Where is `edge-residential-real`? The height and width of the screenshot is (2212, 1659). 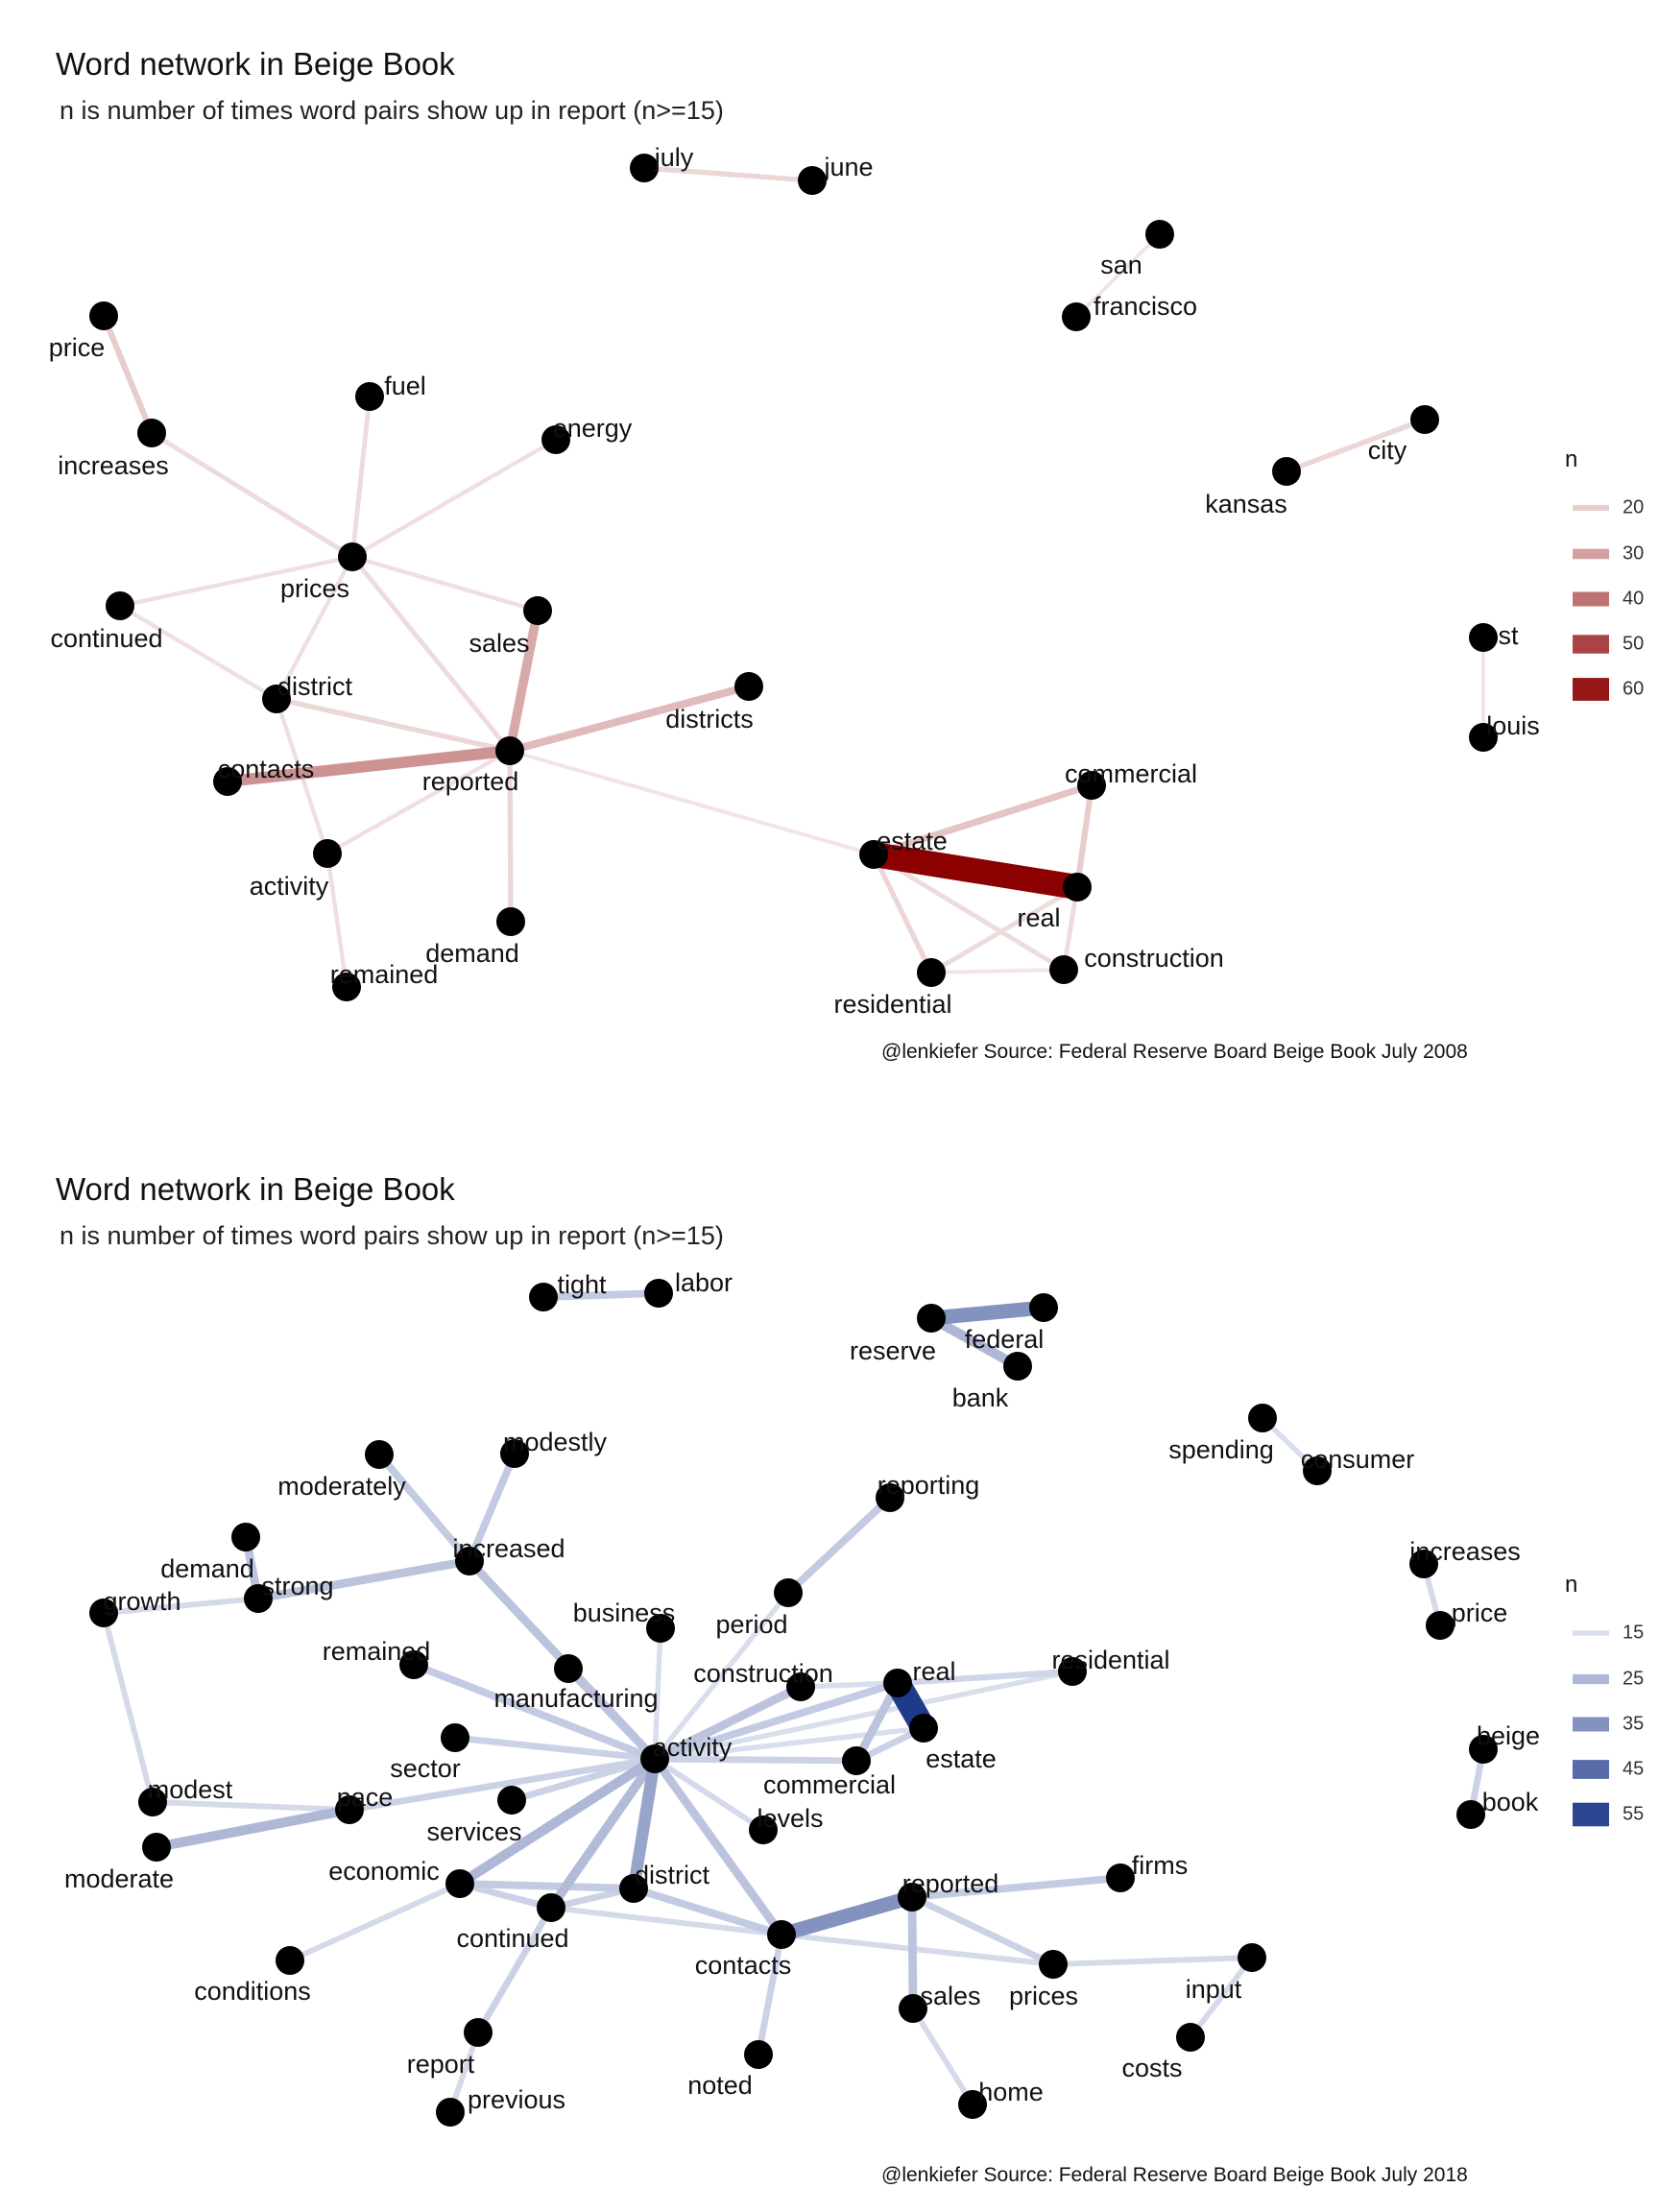
edge-residential-real is located at coordinates (1004, 929).